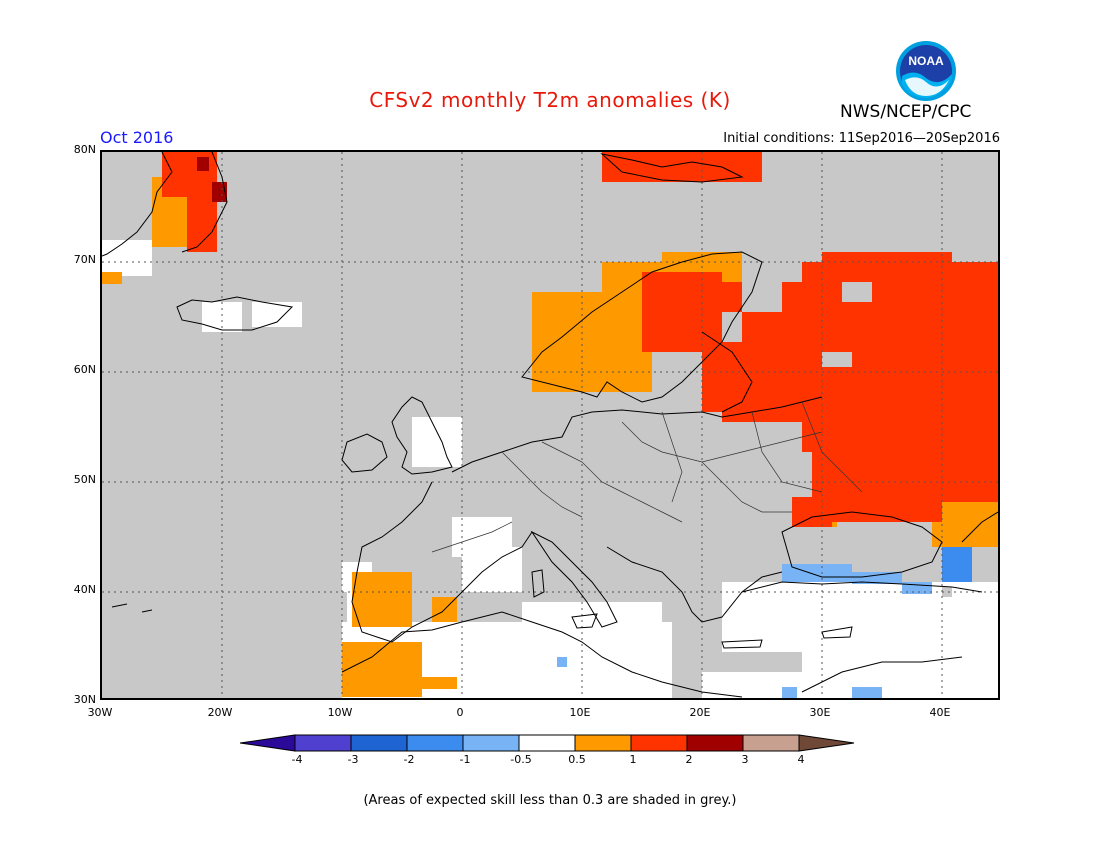  What do you see at coordinates (906, 112) in the screenshot?
I see `agency-label: NWS/NCEP/CPC` at bounding box center [906, 112].